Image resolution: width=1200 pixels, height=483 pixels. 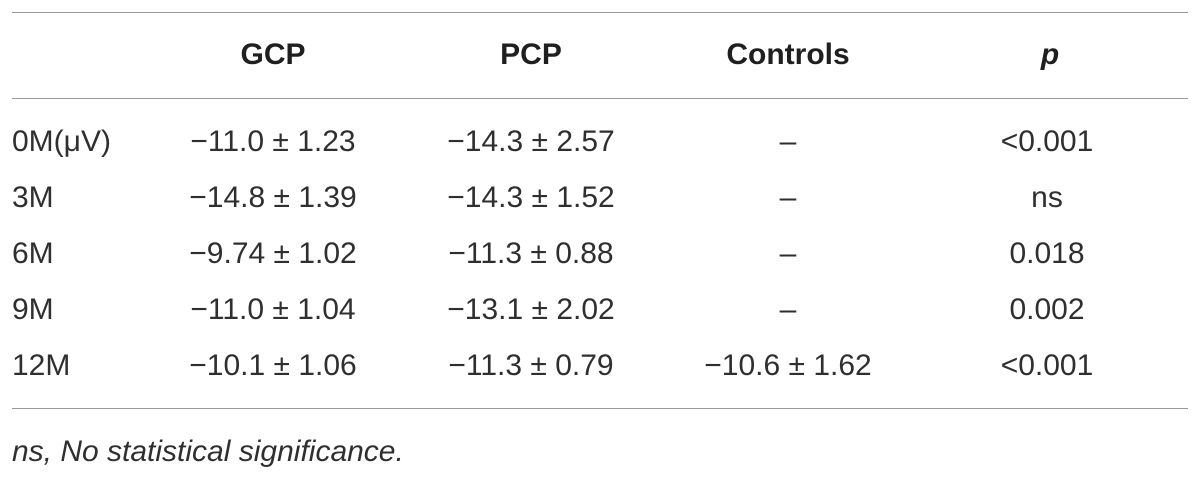 I want to click on table-cell: −11.3 ± 0.79, so click(x=531, y=365).